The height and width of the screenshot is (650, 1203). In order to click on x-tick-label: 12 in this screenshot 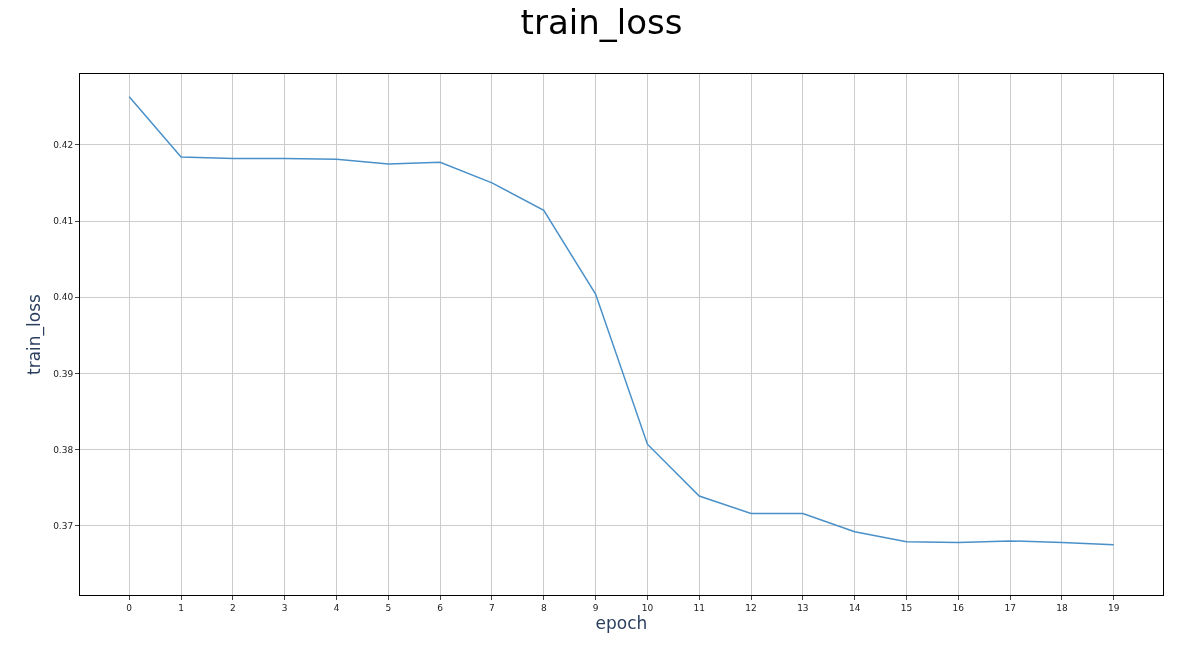, I will do `click(751, 607)`.